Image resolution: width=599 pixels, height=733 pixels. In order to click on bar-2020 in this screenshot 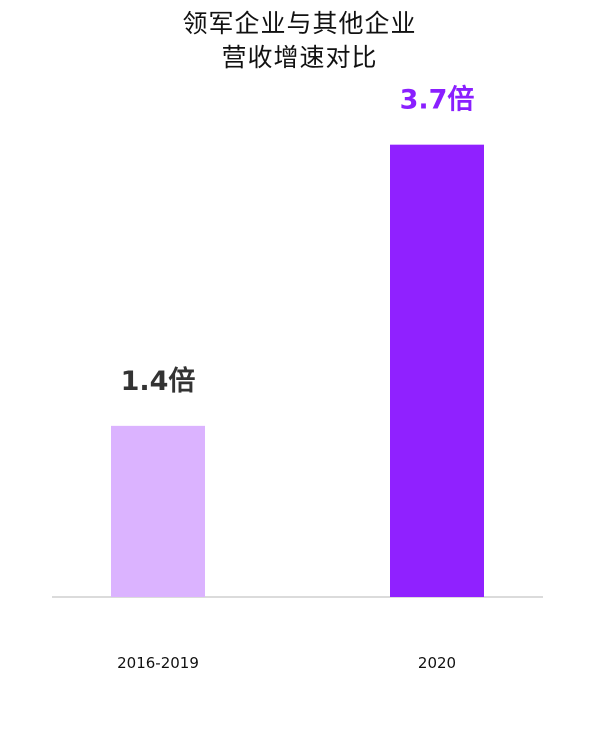, I will do `click(437, 371)`.